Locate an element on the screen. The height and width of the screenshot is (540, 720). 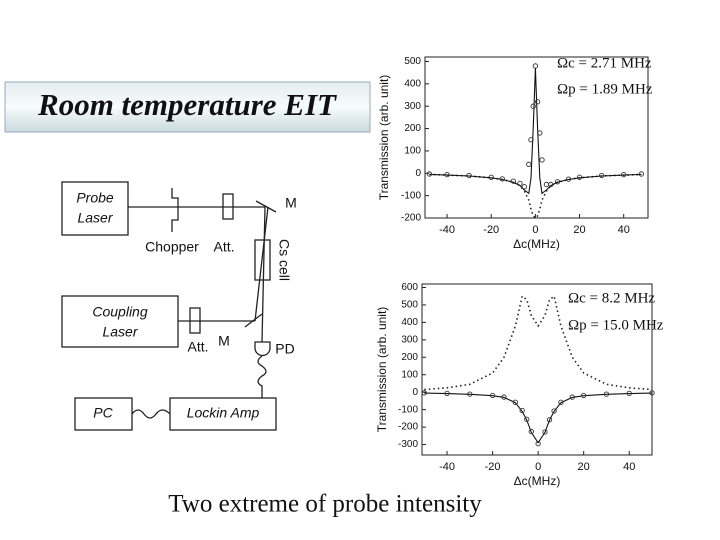
probe-beam is located at coordinates (263, 274).